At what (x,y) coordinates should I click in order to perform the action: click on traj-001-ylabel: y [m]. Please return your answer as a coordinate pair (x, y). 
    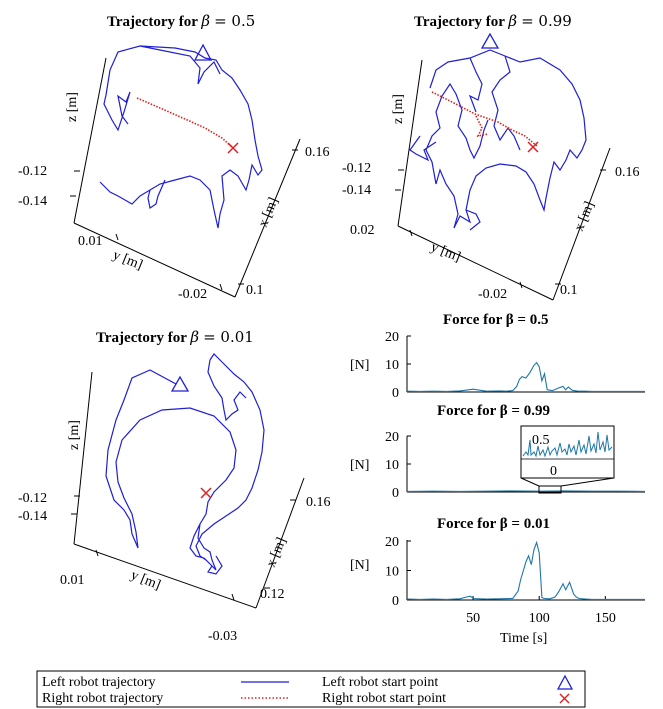
    Looking at the image, I should click on (146, 580).